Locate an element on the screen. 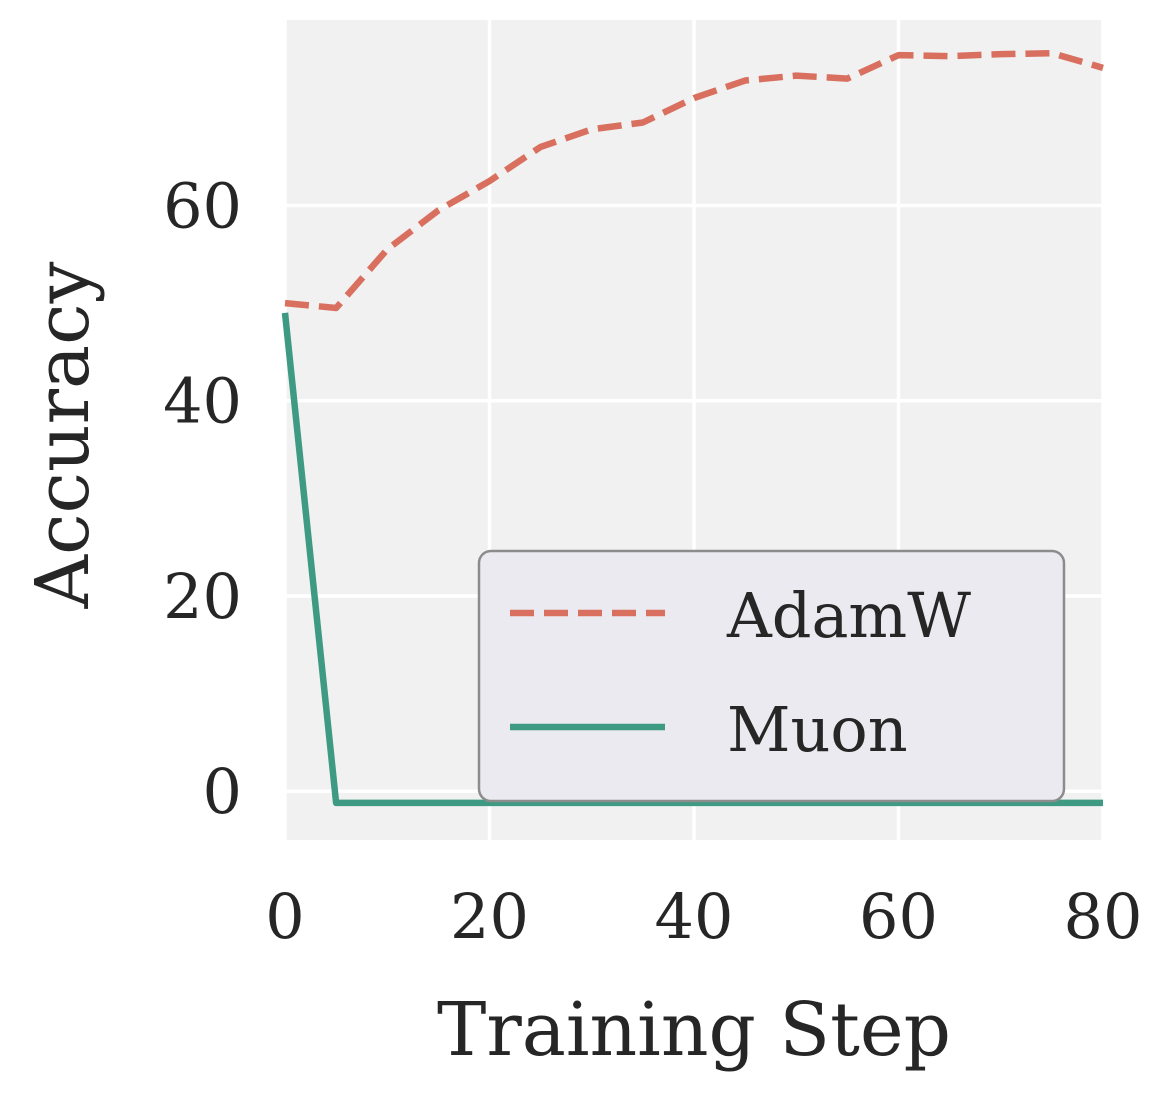 The image size is (1173, 1095). x-tick-labels: 0 20 40 60 80 is located at coordinates (703, 916).